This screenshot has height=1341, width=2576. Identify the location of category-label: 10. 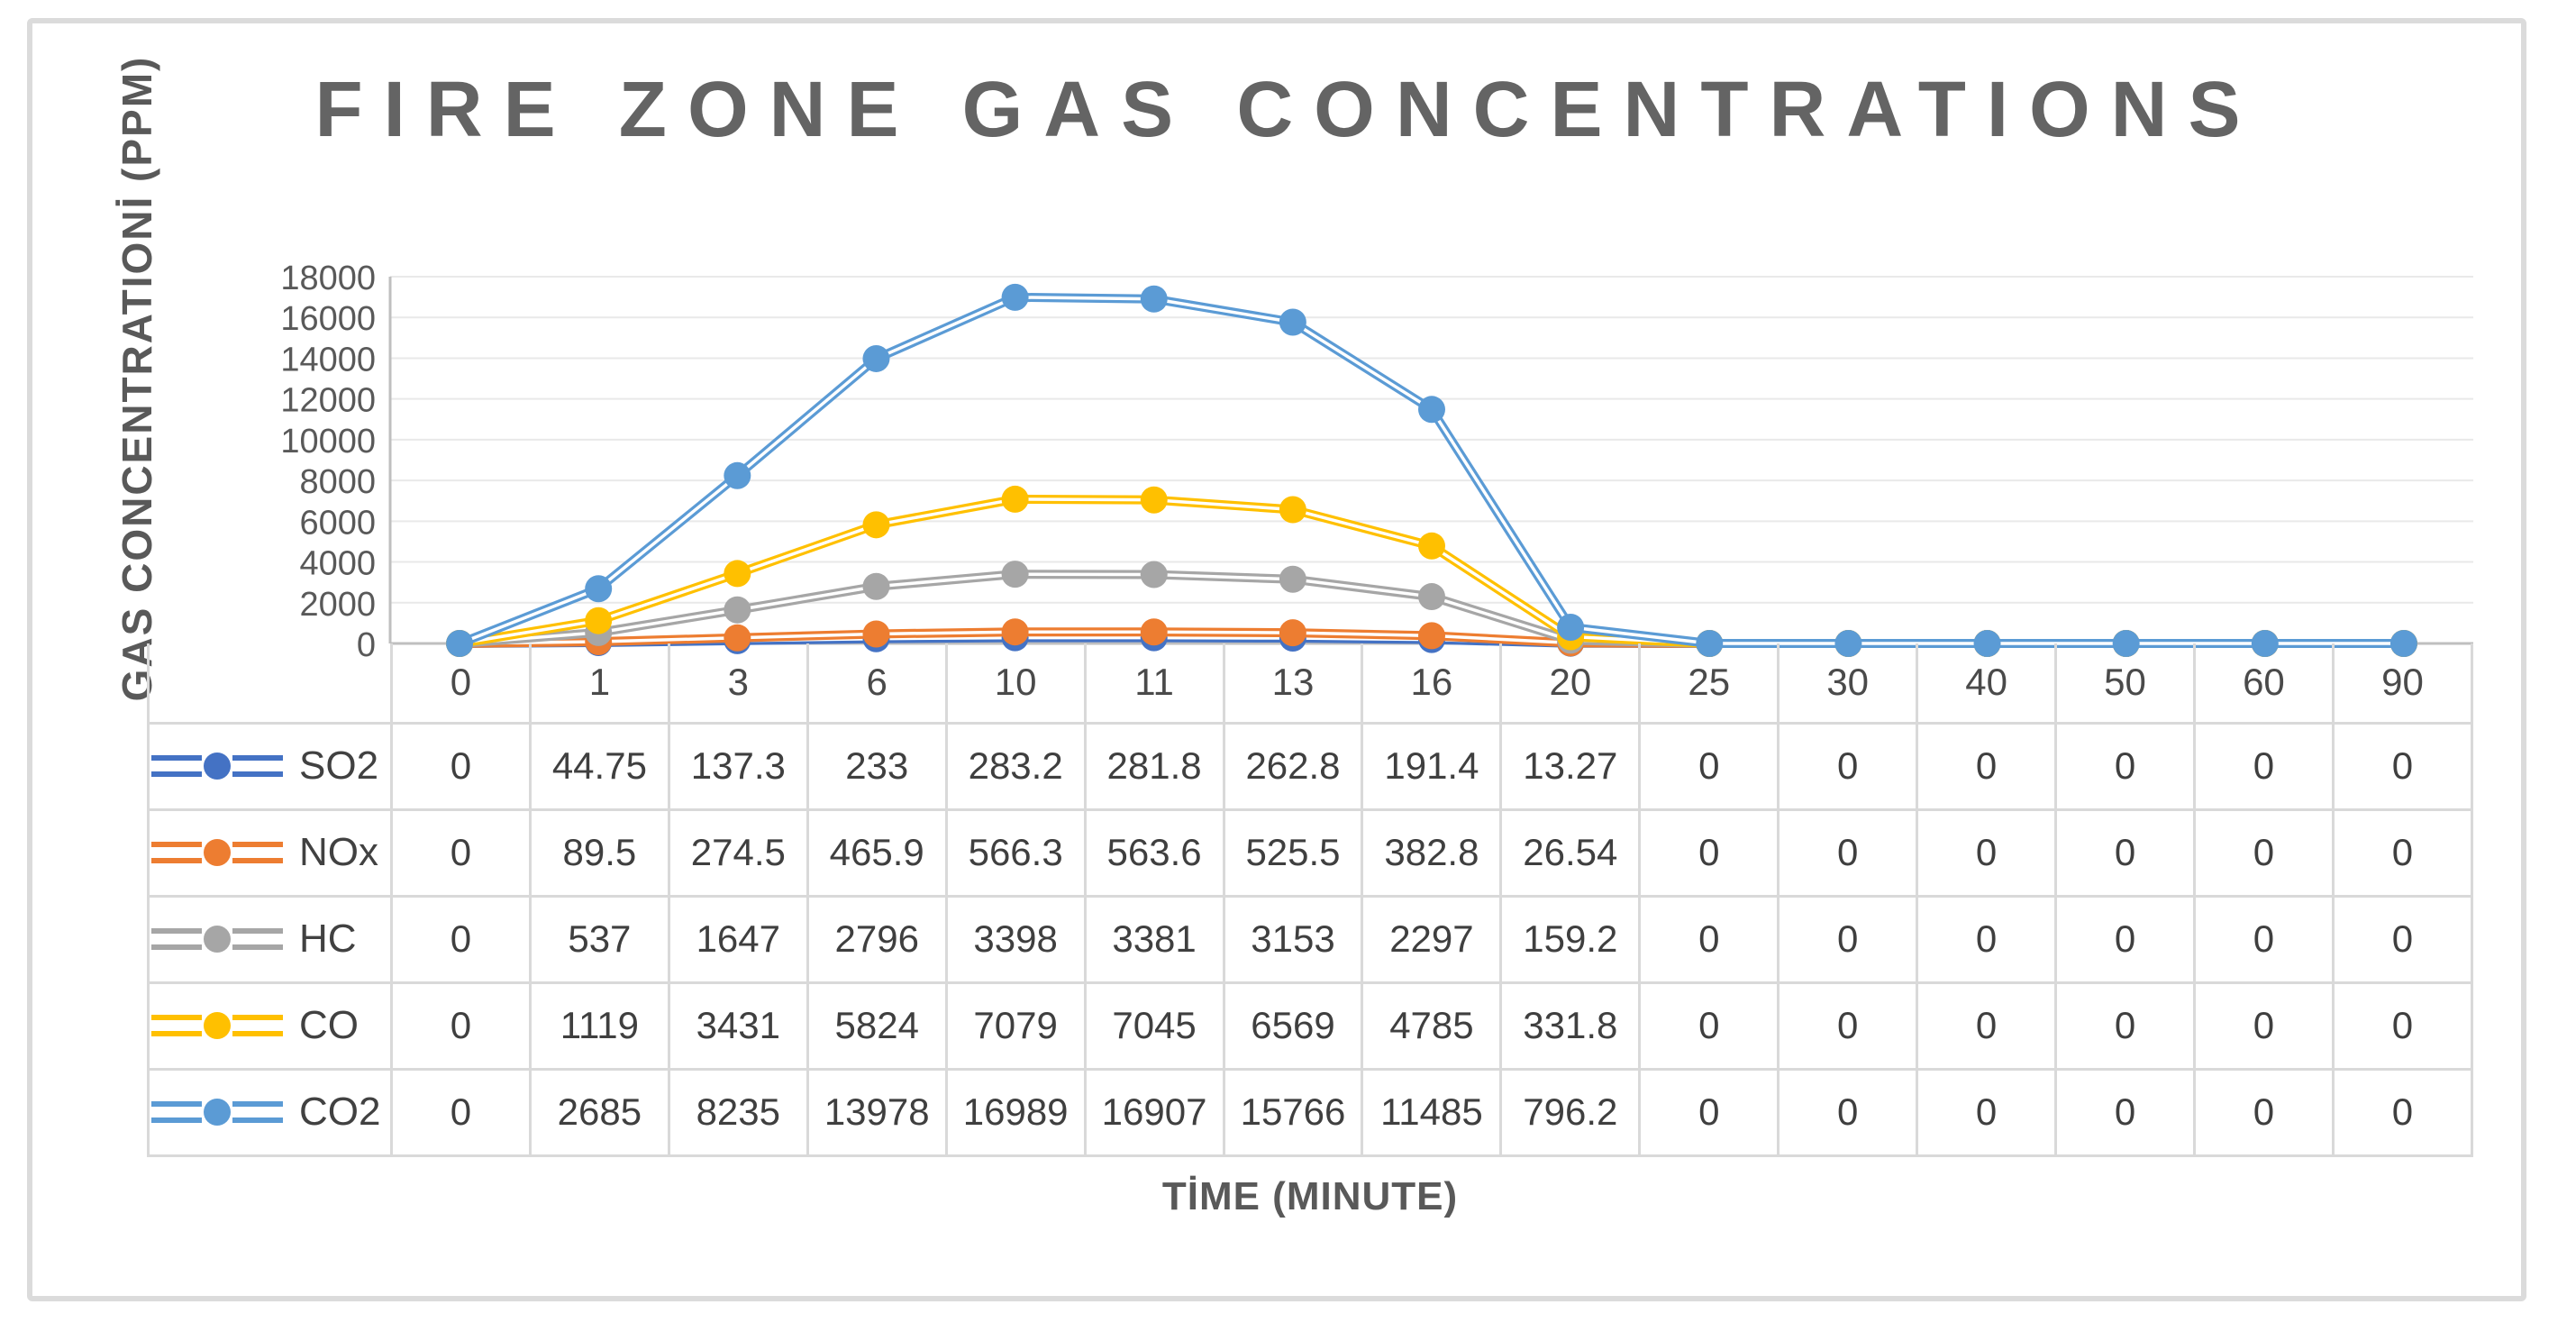
(1015, 684).